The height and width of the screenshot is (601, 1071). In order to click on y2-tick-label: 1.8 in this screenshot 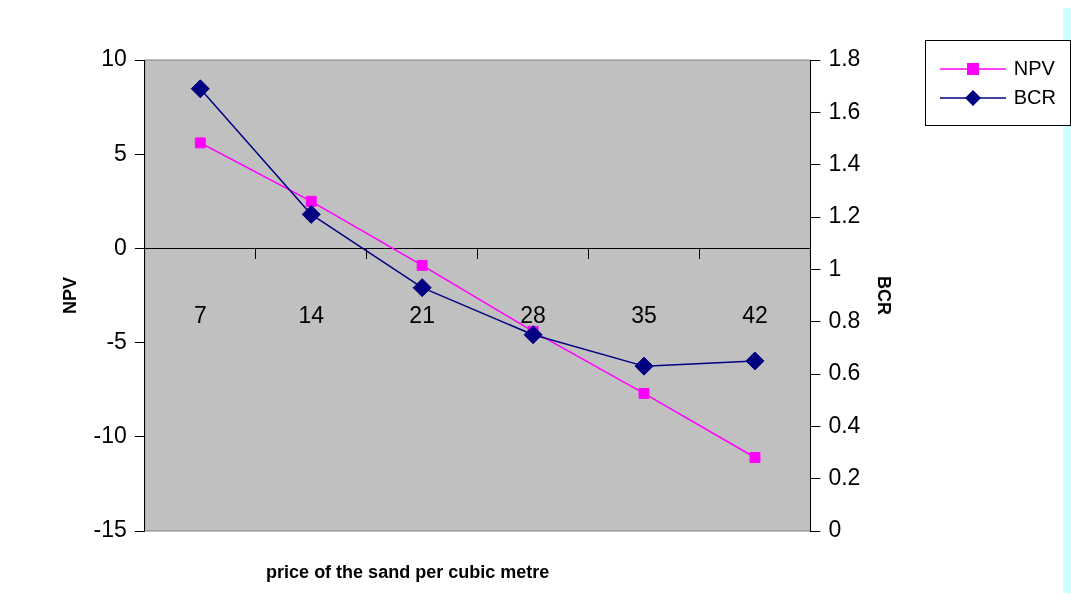, I will do `click(844, 58)`.